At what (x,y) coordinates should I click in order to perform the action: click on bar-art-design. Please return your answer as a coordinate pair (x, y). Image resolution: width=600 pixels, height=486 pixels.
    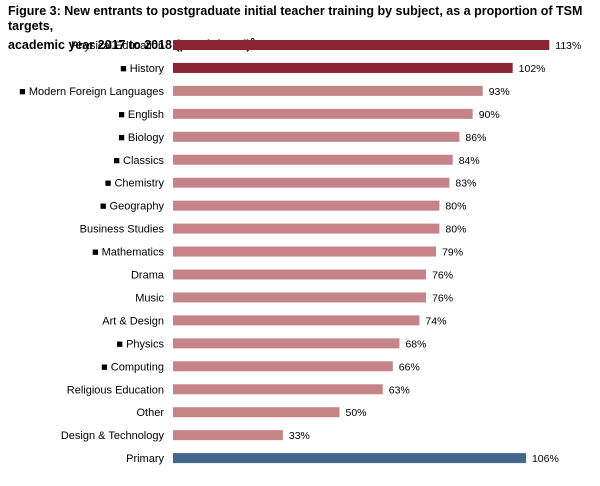
    Looking at the image, I should click on (296, 320).